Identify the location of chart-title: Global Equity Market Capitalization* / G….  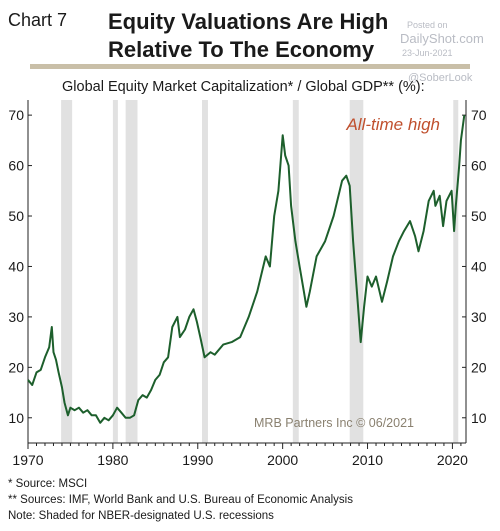
(243, 87).